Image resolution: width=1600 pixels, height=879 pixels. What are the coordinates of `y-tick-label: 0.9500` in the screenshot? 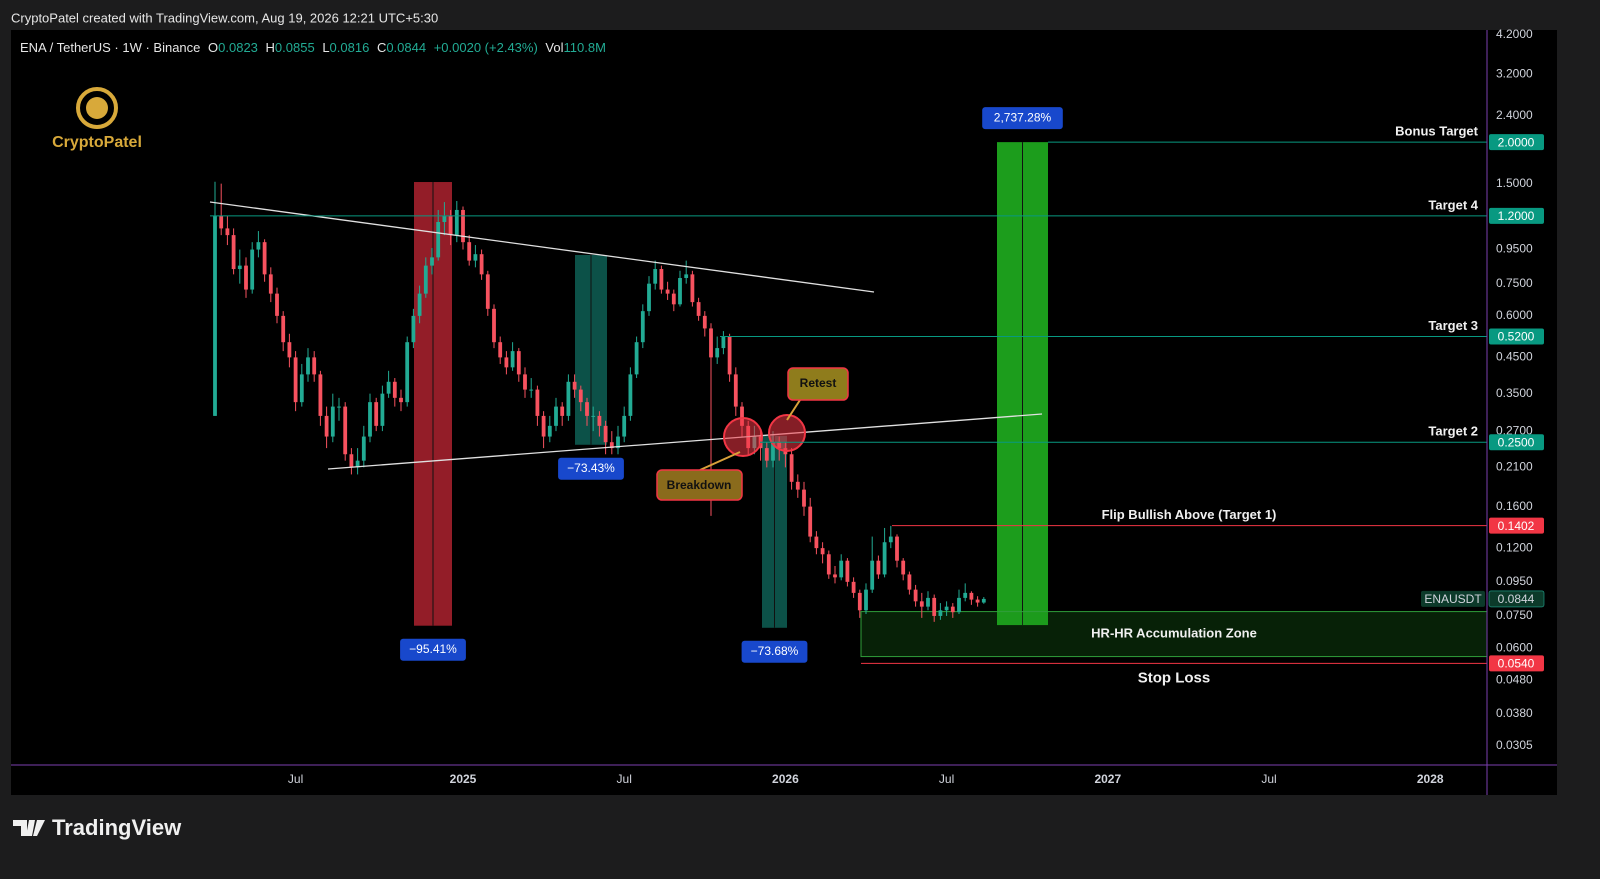 It's located at (1514, 249).